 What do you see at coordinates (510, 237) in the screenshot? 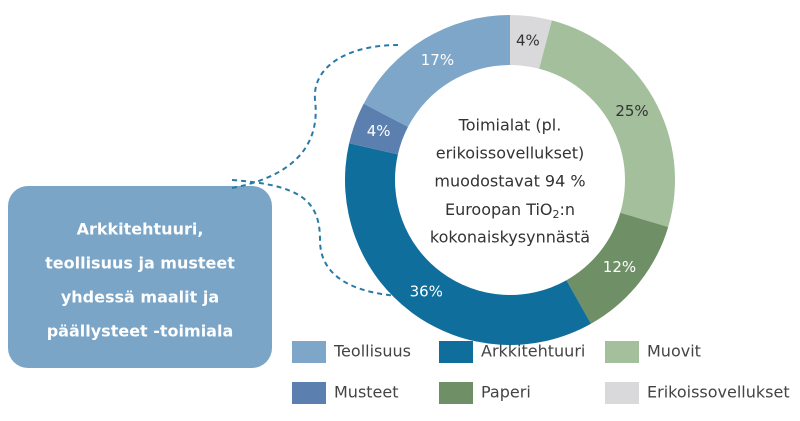
I see `center-text: kokonaiskysynnästä` at bounding box center [510, 237].